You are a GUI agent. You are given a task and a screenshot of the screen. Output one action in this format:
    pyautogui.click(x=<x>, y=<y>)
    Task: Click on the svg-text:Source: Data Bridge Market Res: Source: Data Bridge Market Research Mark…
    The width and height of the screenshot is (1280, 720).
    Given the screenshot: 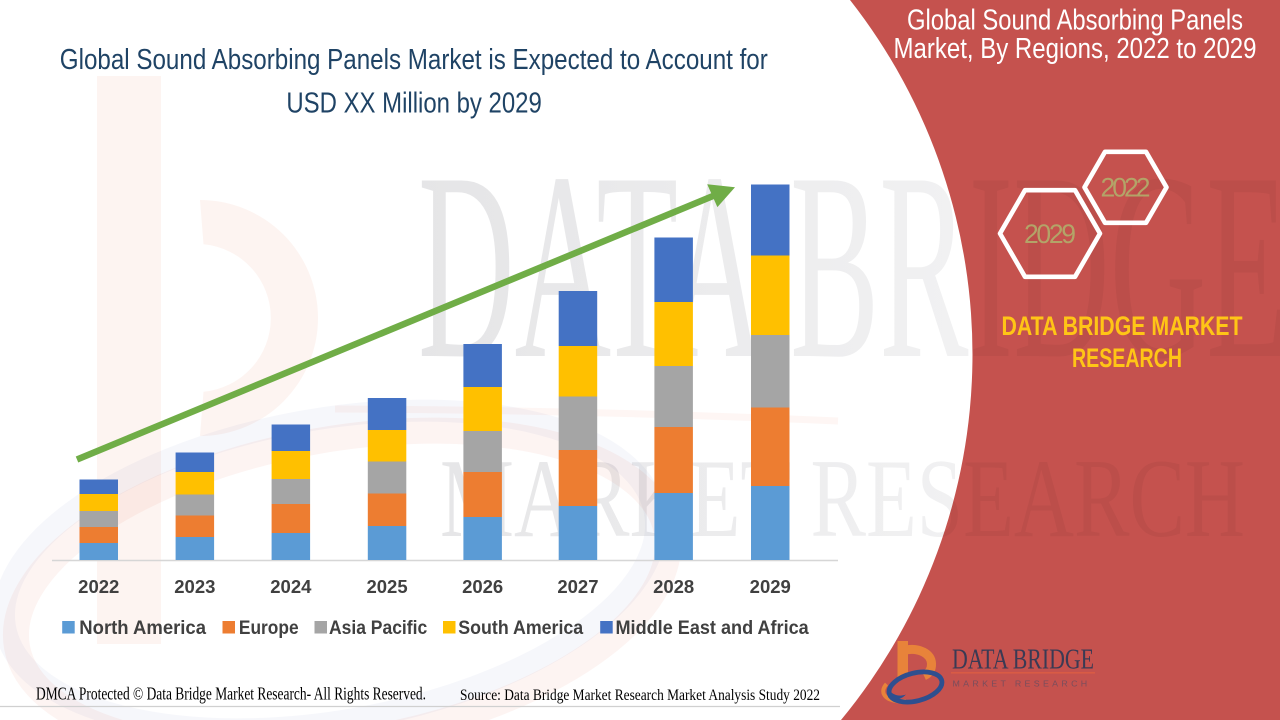 What is the action you would take?
    pyautogui.click(x=640, y=695)
    